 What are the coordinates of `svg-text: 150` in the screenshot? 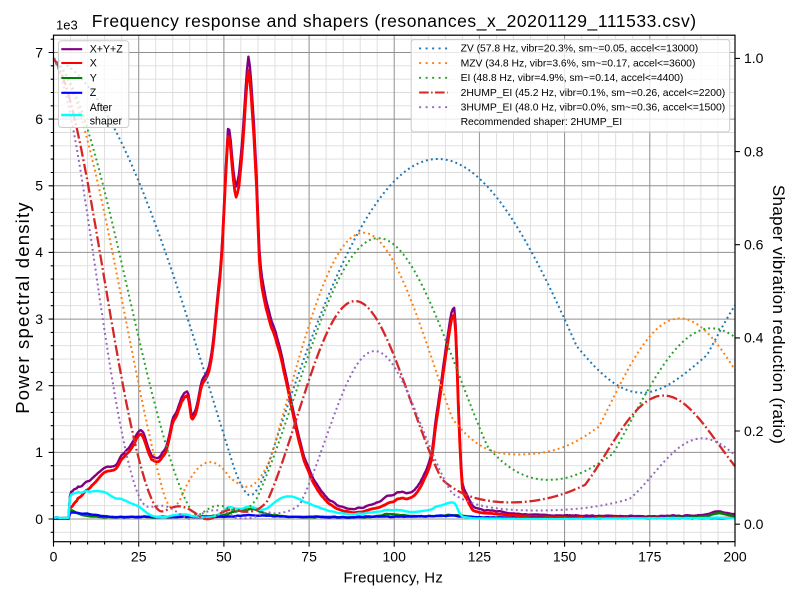 It's located at (565, 557).